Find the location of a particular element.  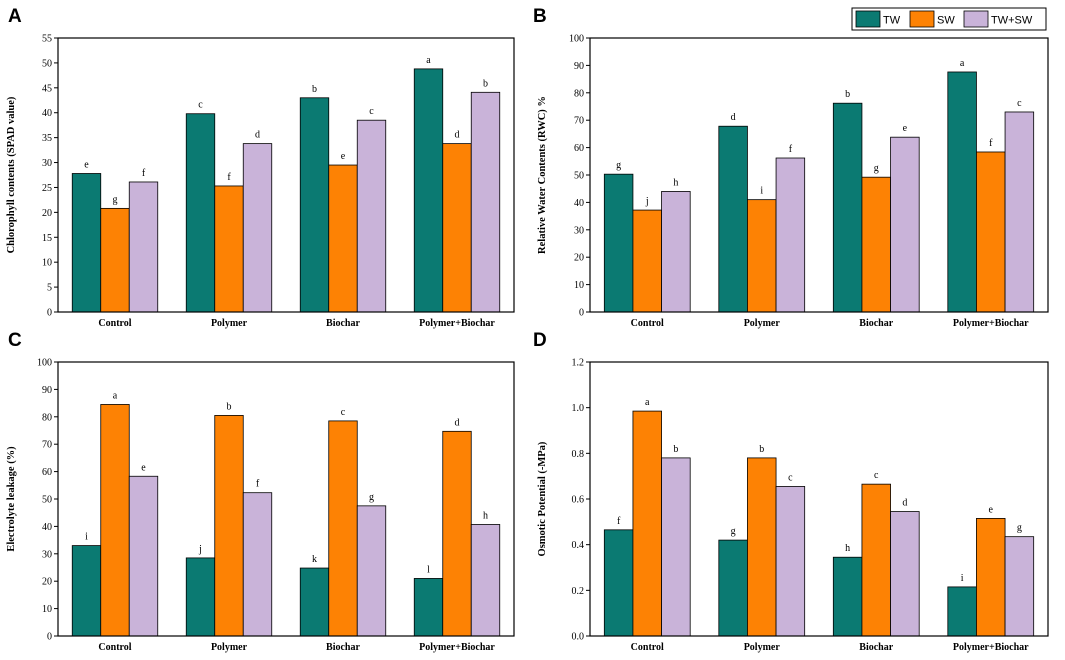

y-tick-label: 70 is located at coordinates (47, 445).